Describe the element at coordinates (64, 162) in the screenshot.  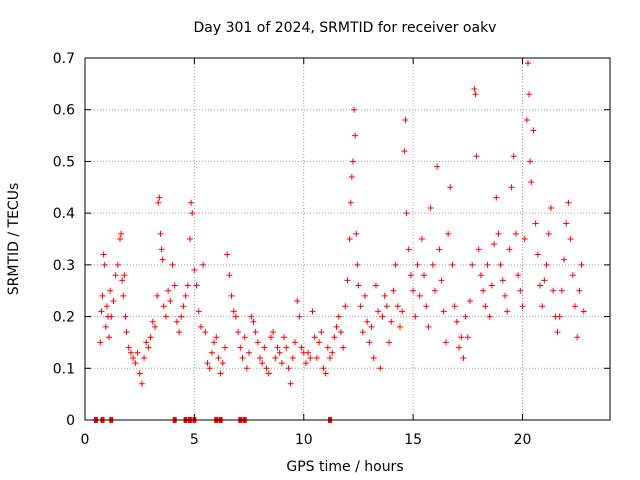
I see `y-tick-label: 0.5` at that location.